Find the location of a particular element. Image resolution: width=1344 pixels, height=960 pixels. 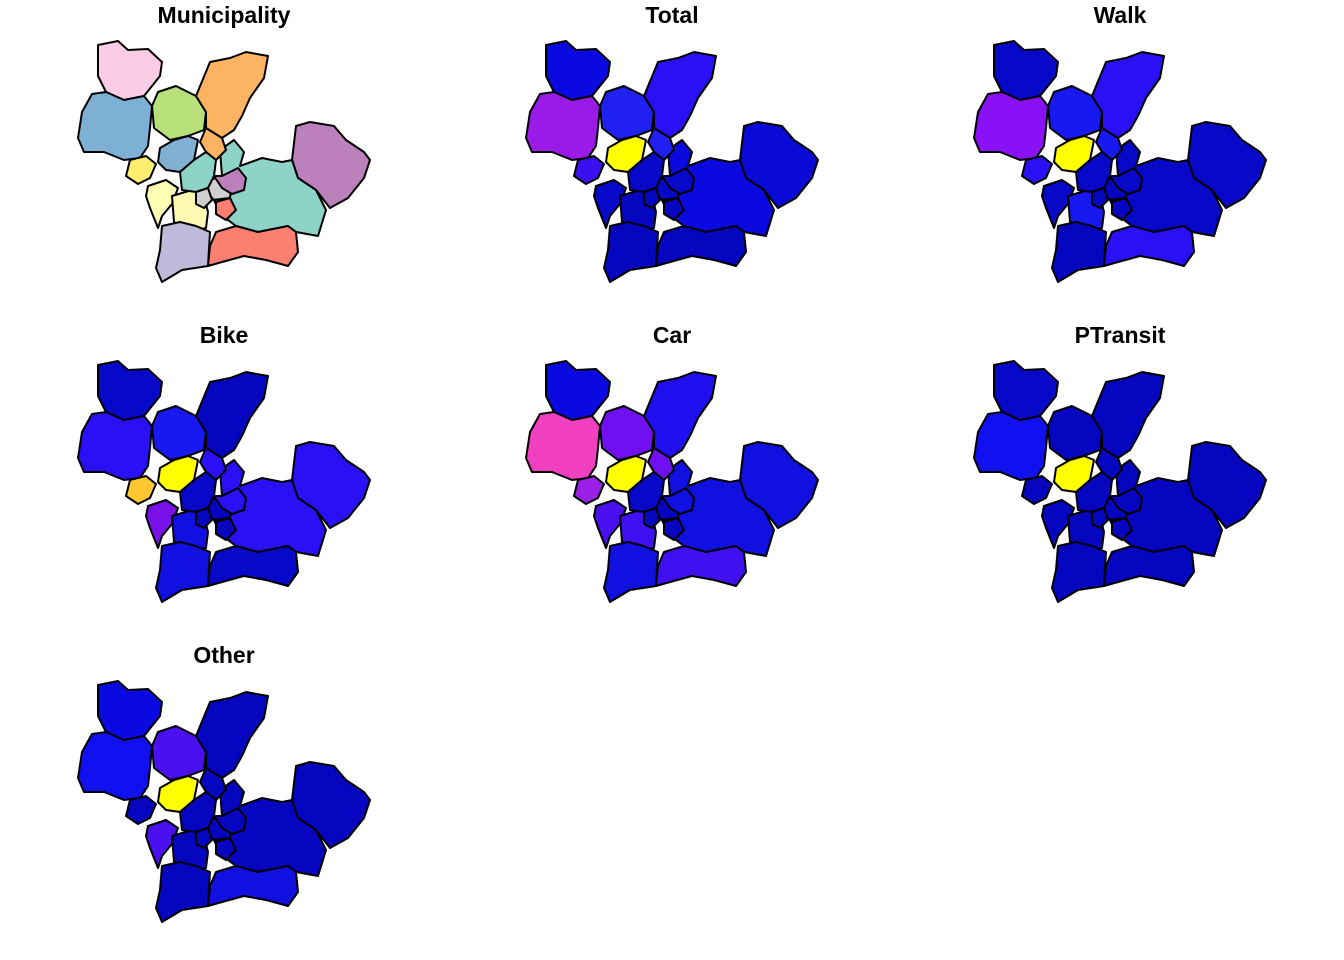

map-panel-municipality: Municipality is located at coordinates (224, 160).